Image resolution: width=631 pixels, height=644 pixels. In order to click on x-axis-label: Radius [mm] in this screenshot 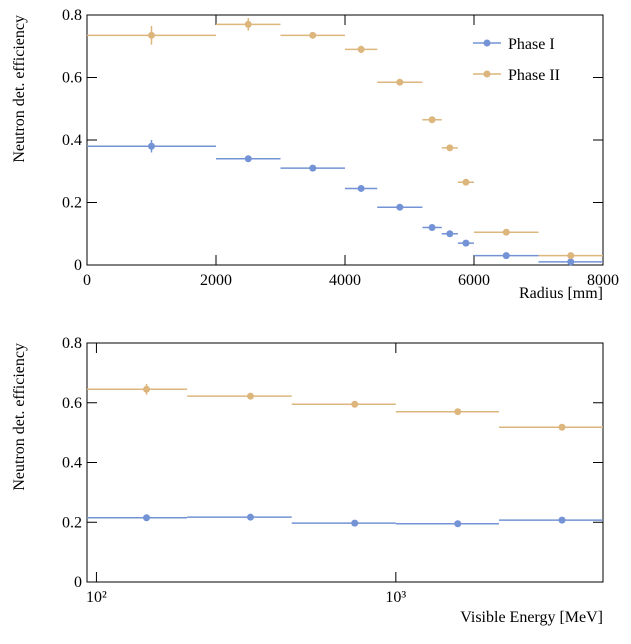, I will do `click(561, 293)`.